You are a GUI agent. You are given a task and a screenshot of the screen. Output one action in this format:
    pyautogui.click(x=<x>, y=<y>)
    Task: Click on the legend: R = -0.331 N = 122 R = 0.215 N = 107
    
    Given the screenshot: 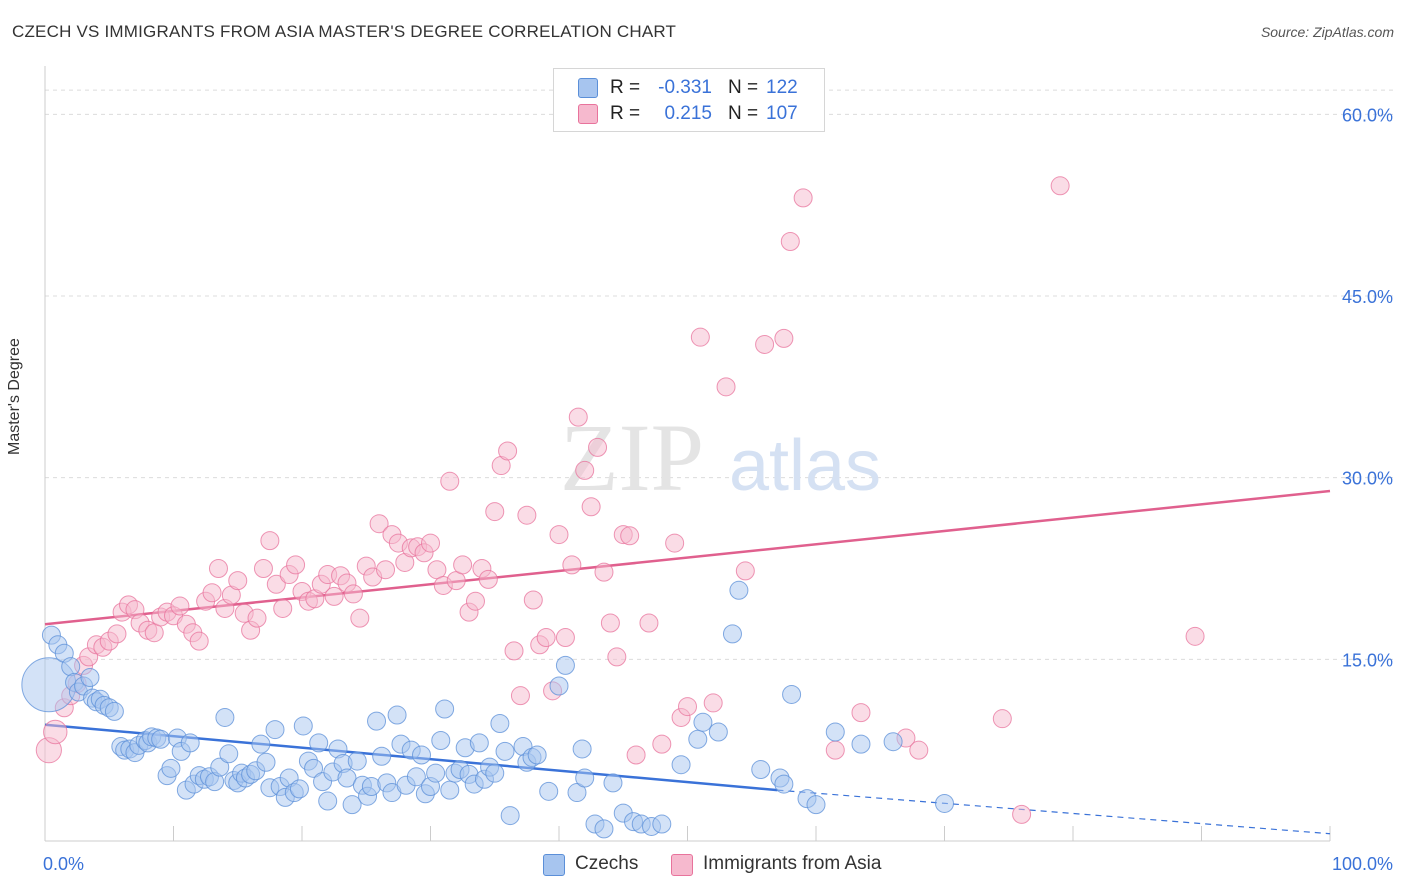 What is the action you would take?
    pyautogui.click(x=689, y=100)
    